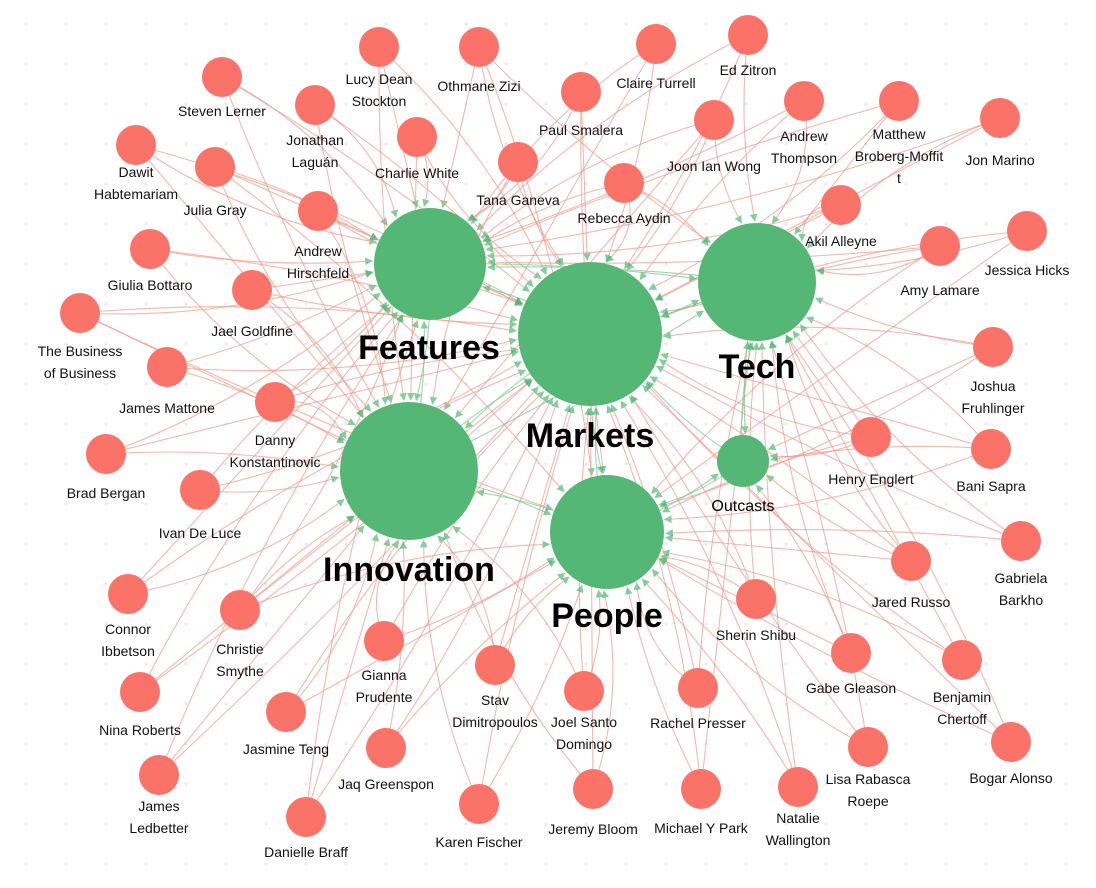 The width and height of the screenshot is (1096, 888). I want to click on topic-node-people, so click(607, 532).